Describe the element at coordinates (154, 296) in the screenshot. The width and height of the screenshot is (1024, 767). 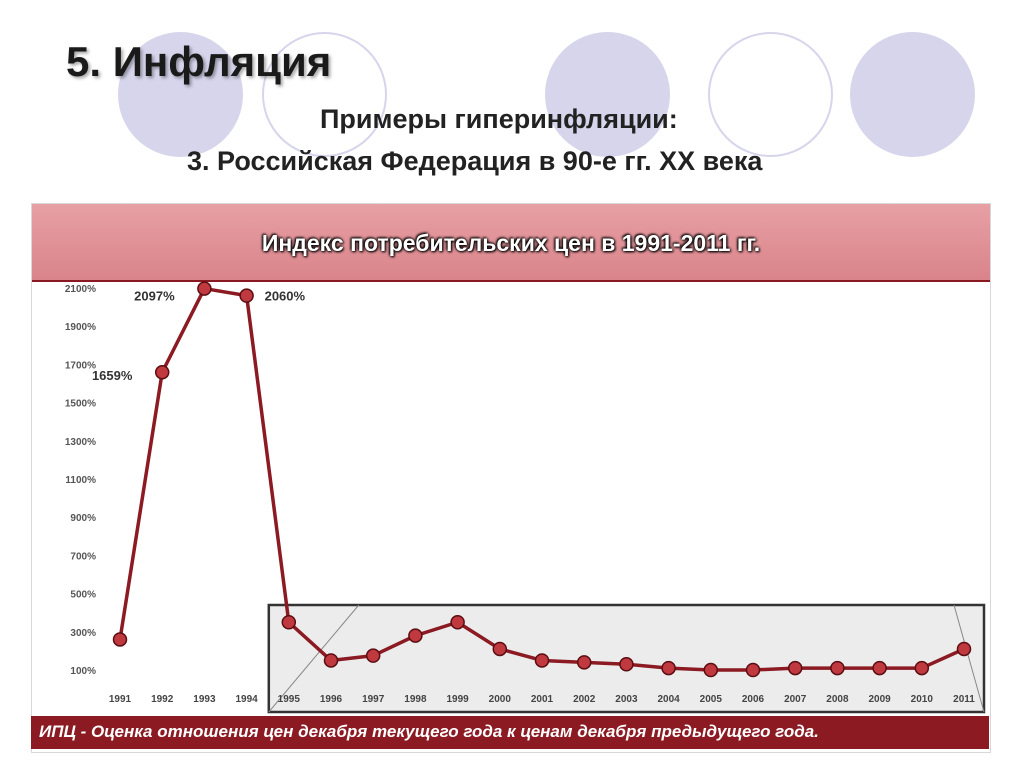
I see `data-label: 2097%` at that location.